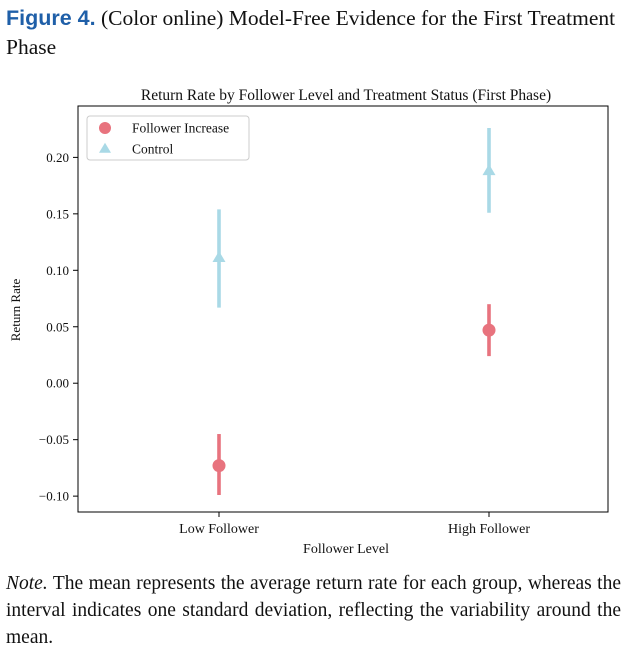 Image resolution: width=627 pixels, height=656 pixels. I want to click on figure-label: Figure 4., so click(51, 18).